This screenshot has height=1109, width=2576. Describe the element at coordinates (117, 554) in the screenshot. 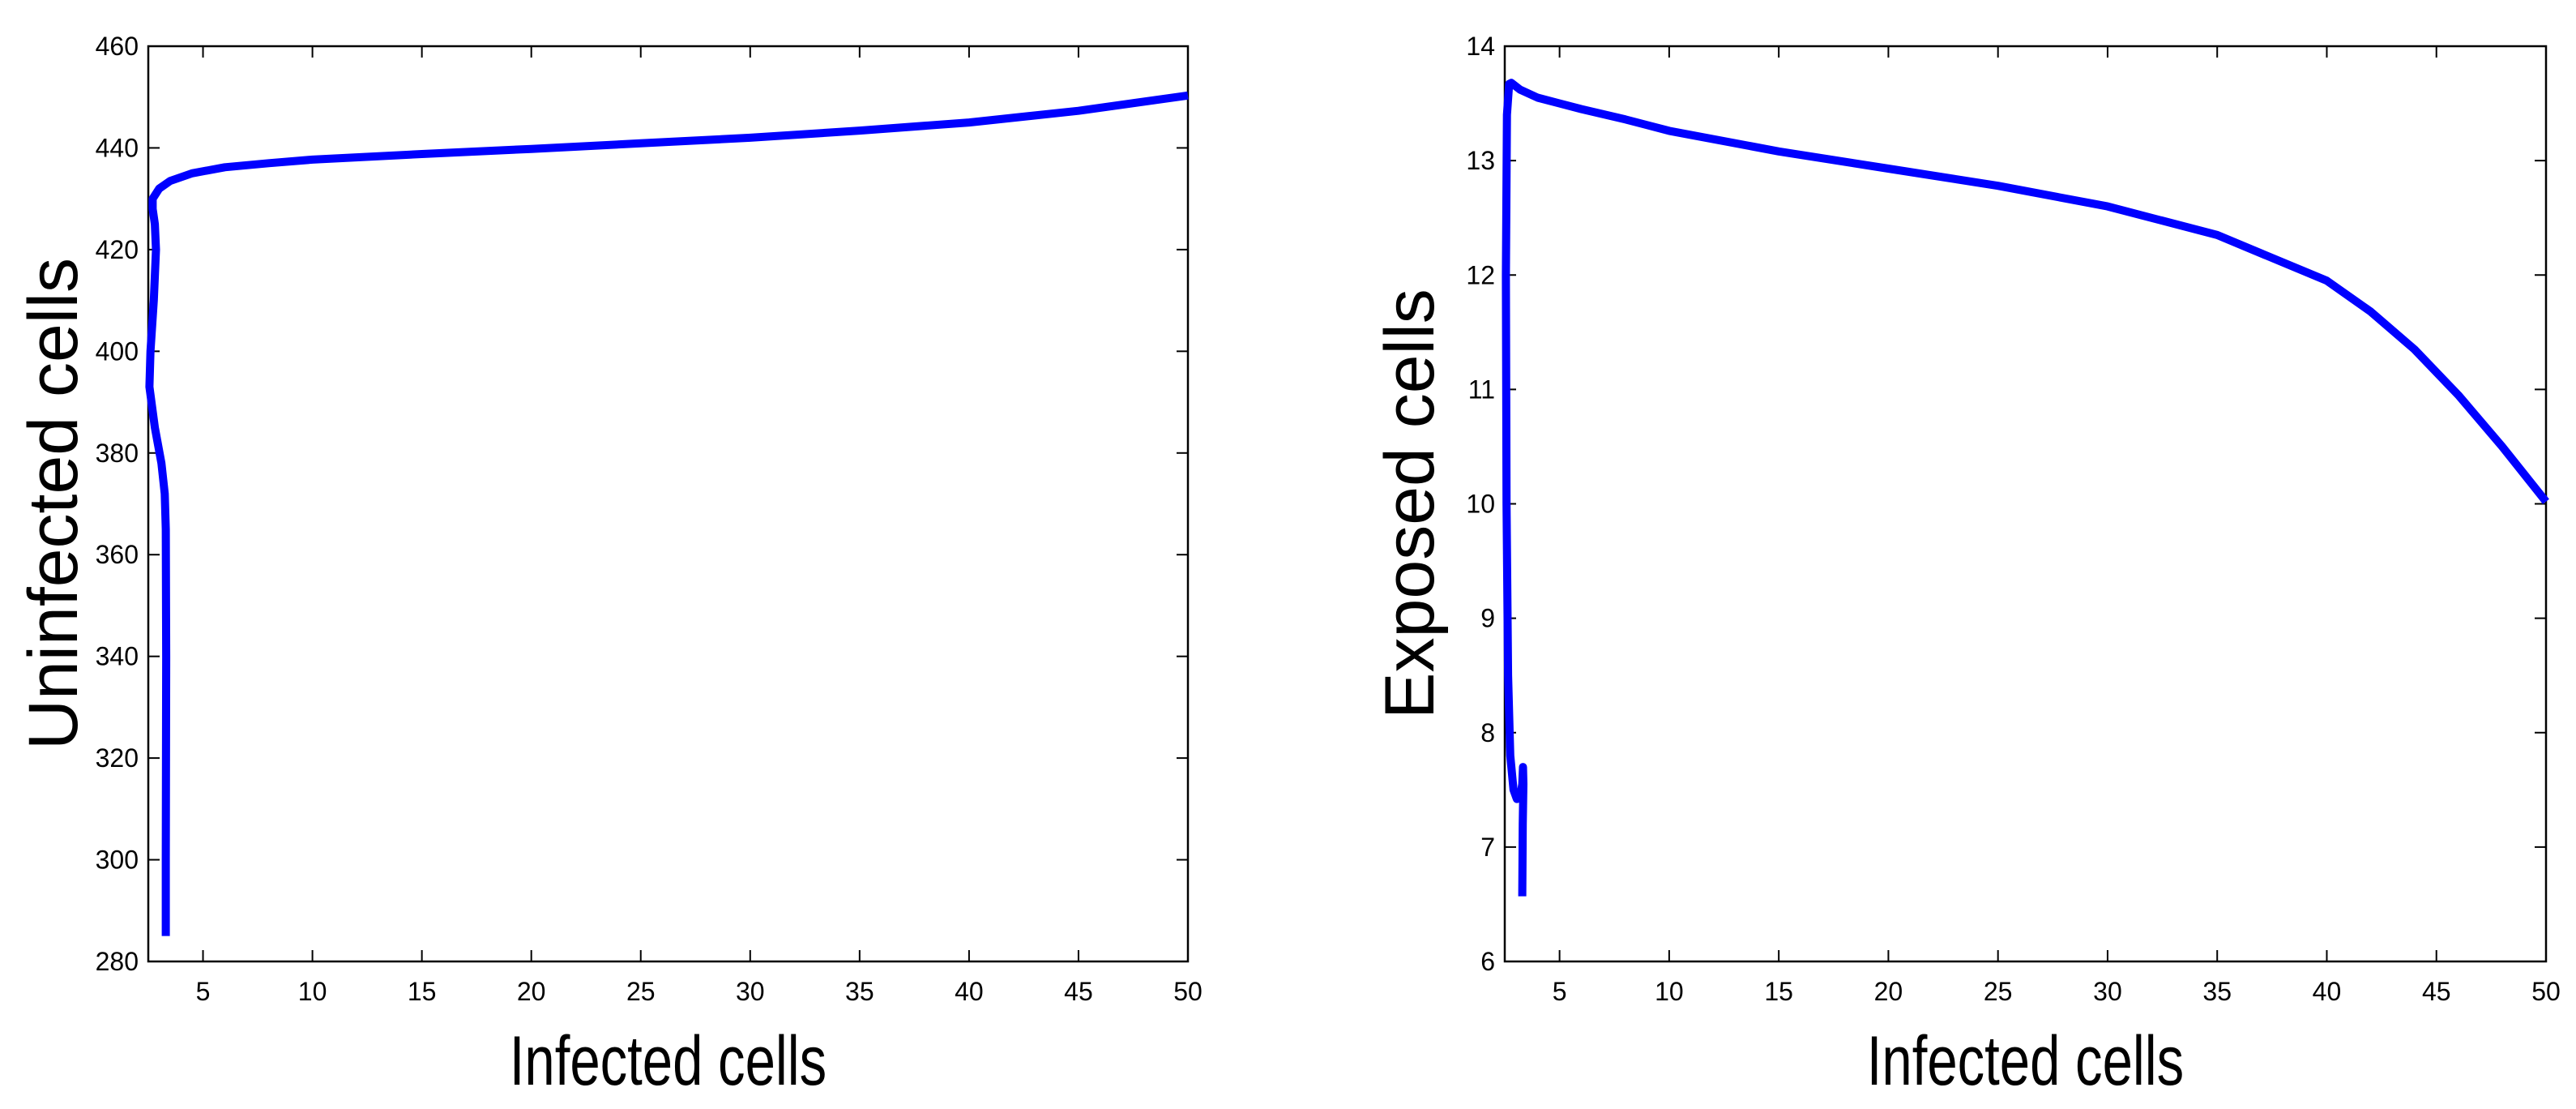

I see `y-tick-label: 360` at that location.